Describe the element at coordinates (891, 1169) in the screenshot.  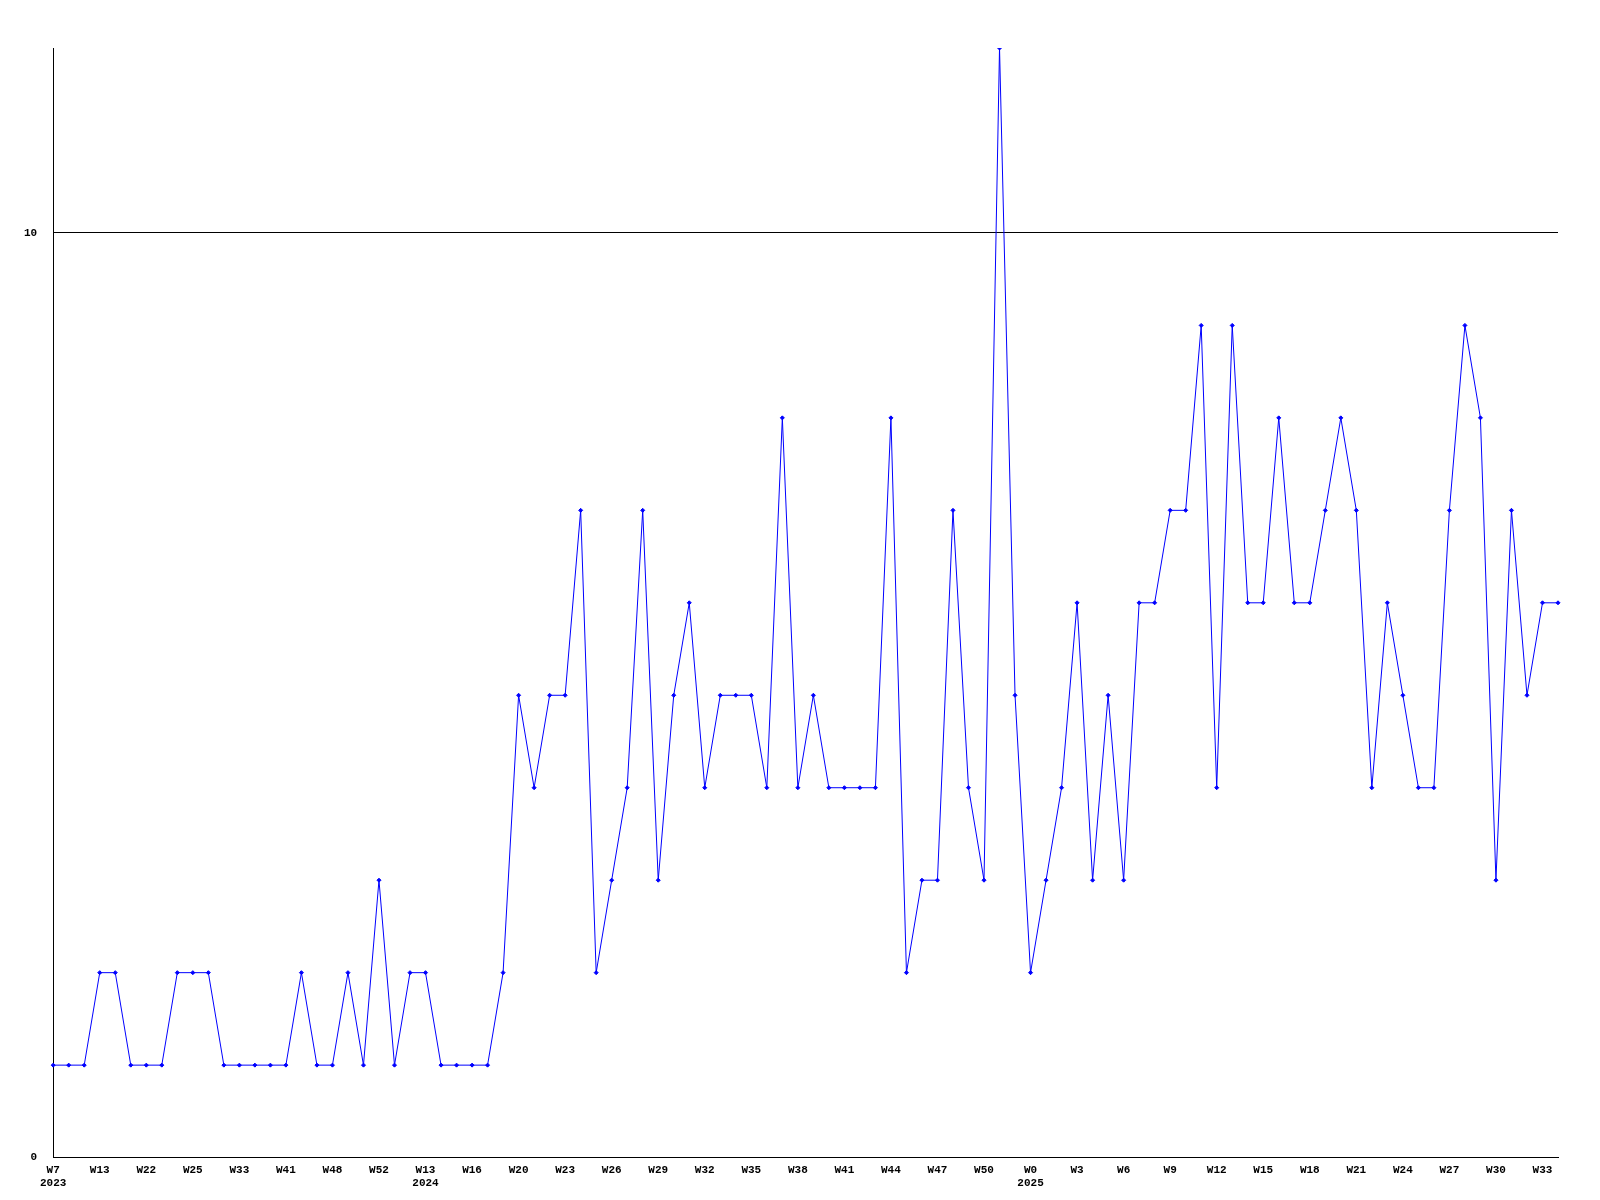
I see `x-tick-label: W44` at that location.